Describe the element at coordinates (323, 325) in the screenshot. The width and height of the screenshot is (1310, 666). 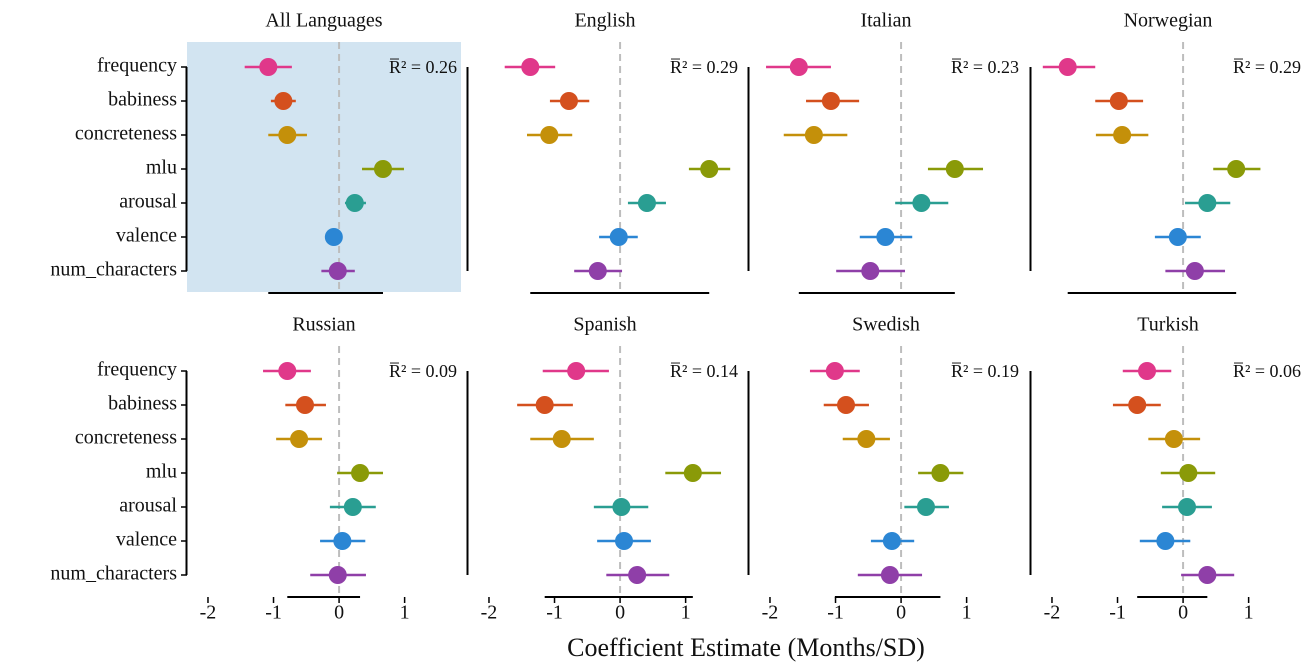
I see `panel-title: Russian` at that location.